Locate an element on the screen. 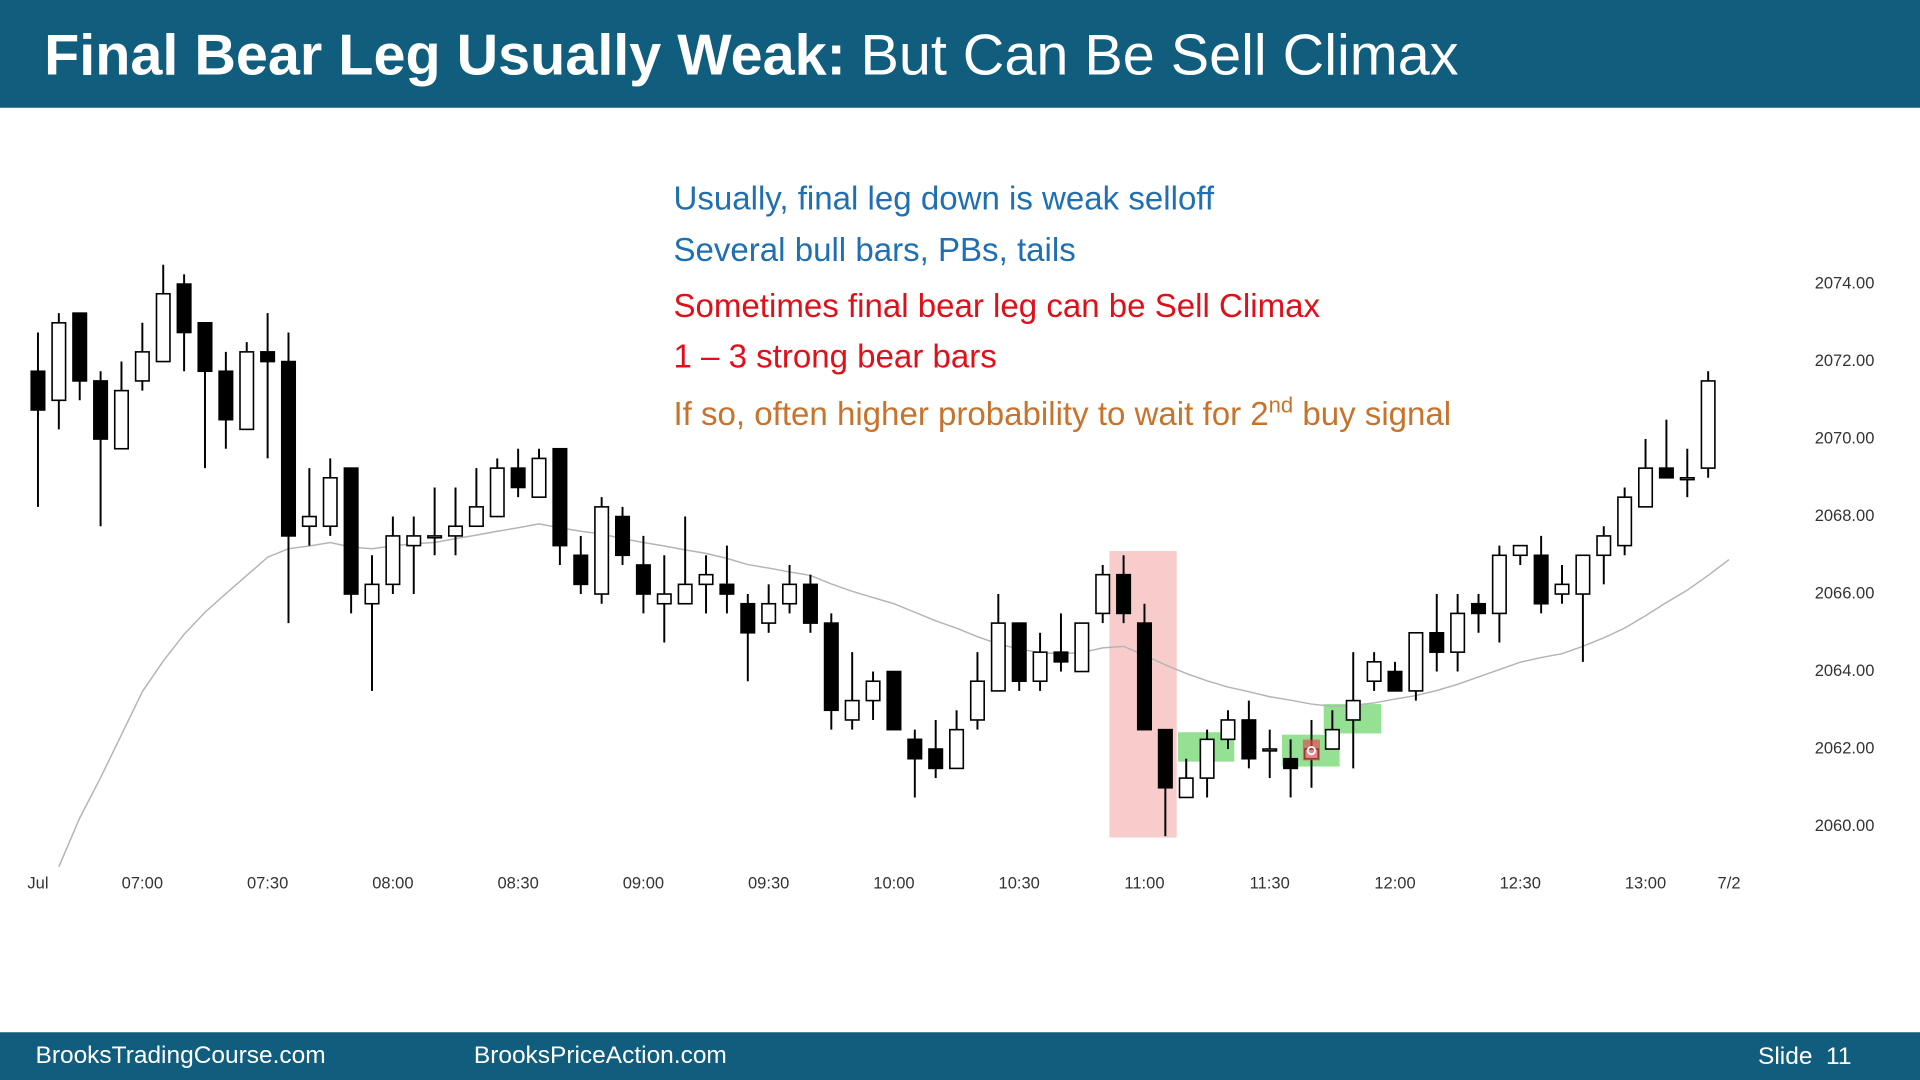  annotation-text: Usually, final leg down is weak selloff is located at coordinates (943, 198).